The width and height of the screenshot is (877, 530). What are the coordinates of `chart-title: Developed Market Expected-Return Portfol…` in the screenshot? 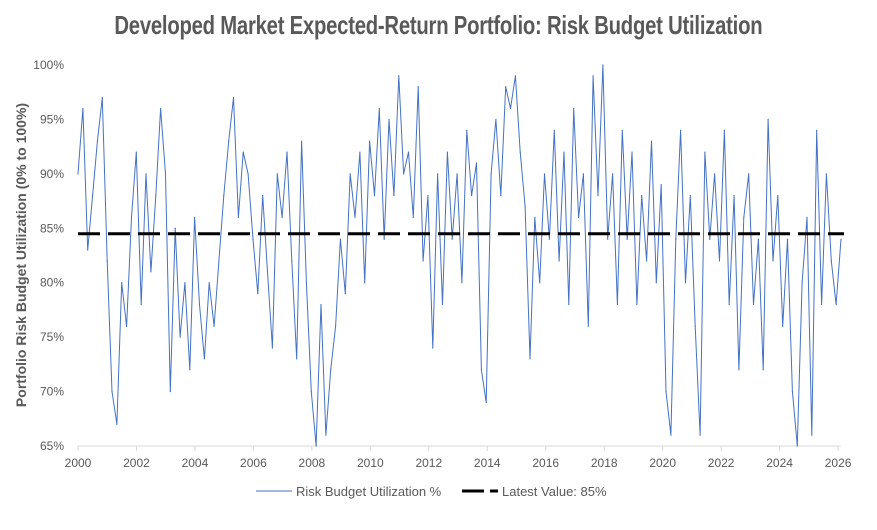 It's located at (438, 25).